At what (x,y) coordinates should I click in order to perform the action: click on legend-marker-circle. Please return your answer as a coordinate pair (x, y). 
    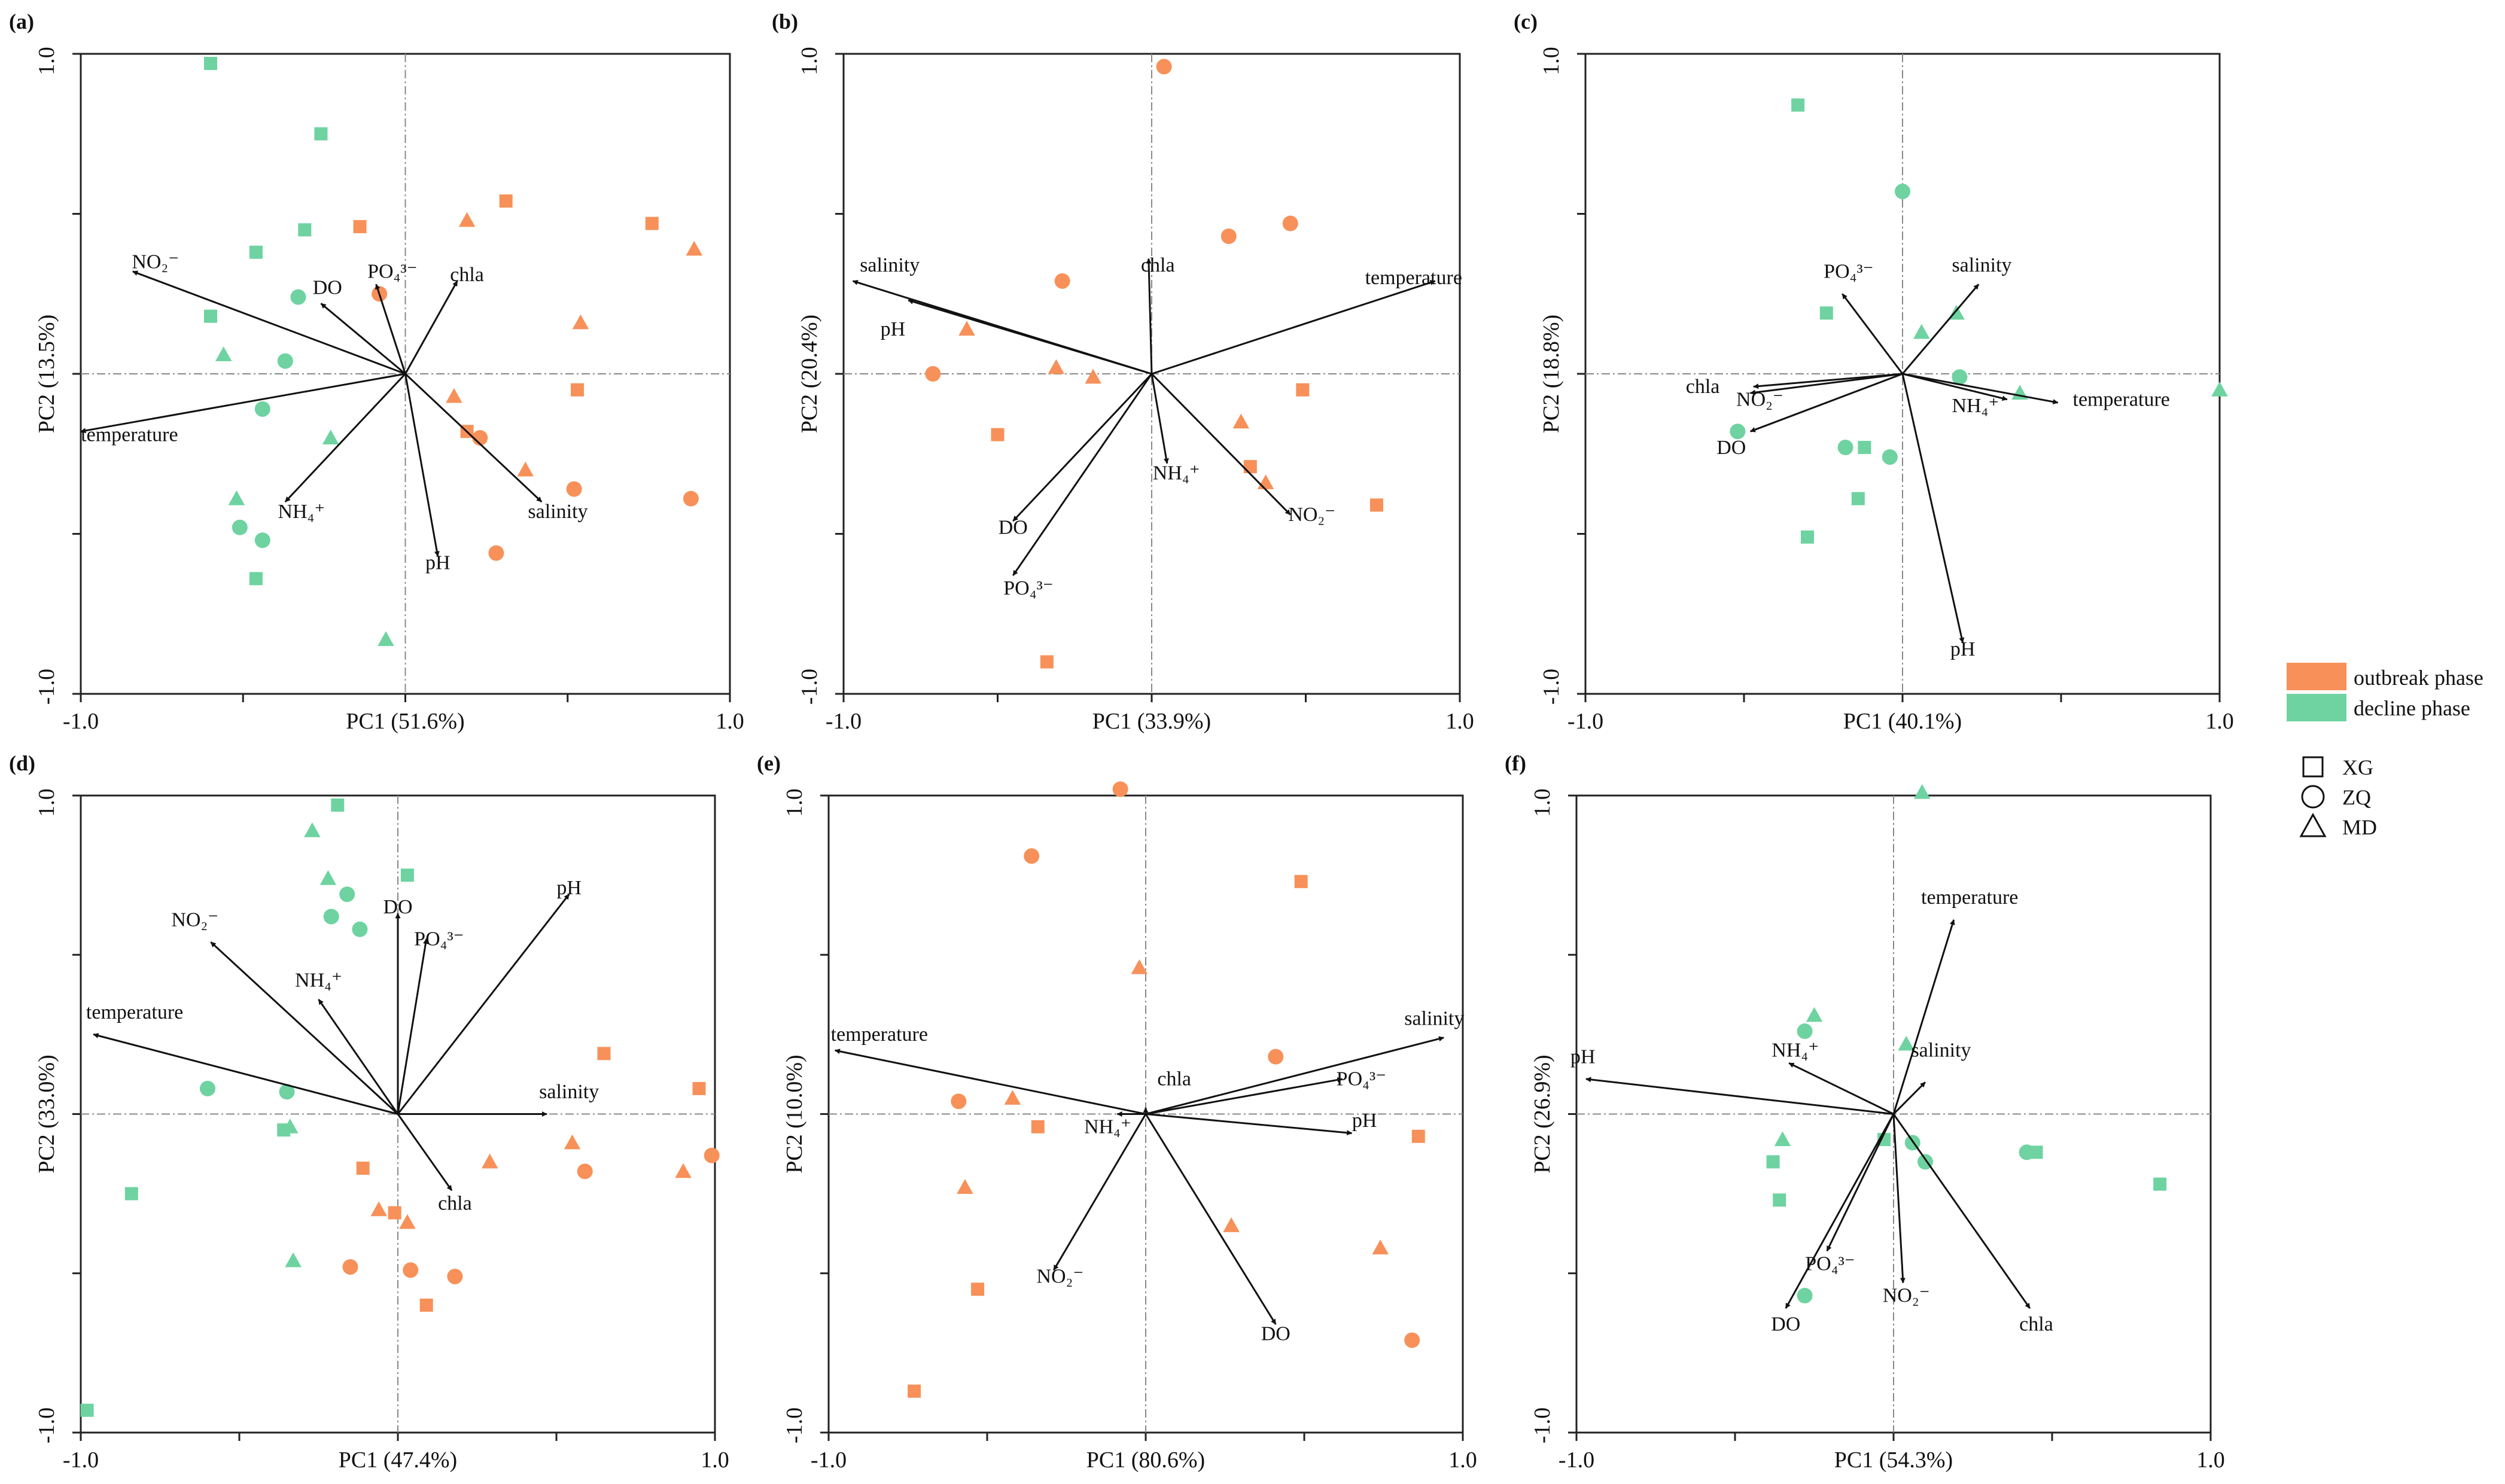
    Looking at the image, I should click on (2313, 797).